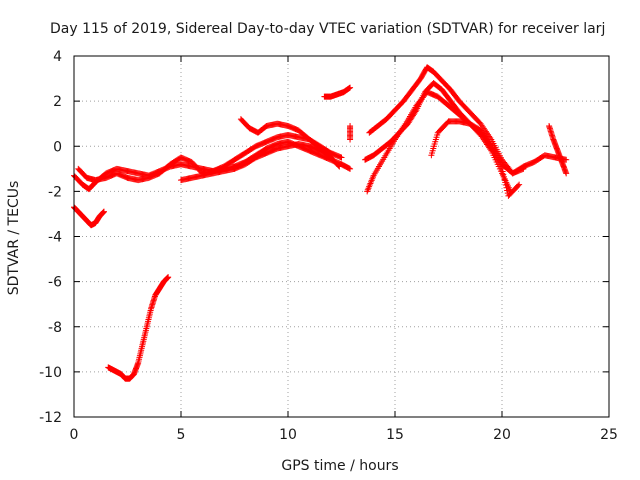 This screenshot has width=640, height=480. What do you see at coordinates (290, 143) in the screenshot?
I see `series-arc-upper-b` at bounding box center [290, 143].